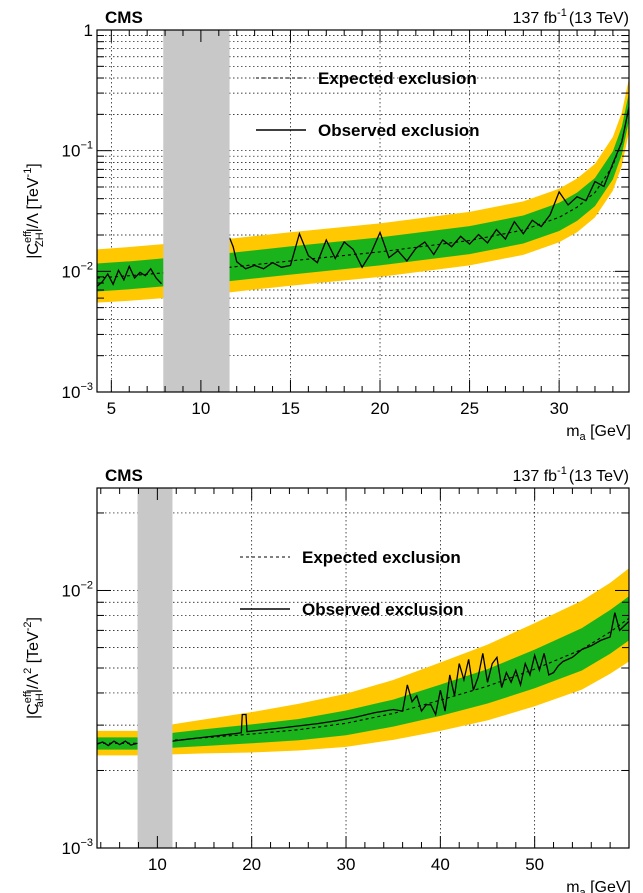  What do you see at coordinates (28, 173) in the screenshot?
I see `y-title-unit-exponent: -1` at bounding box center [28, 173].